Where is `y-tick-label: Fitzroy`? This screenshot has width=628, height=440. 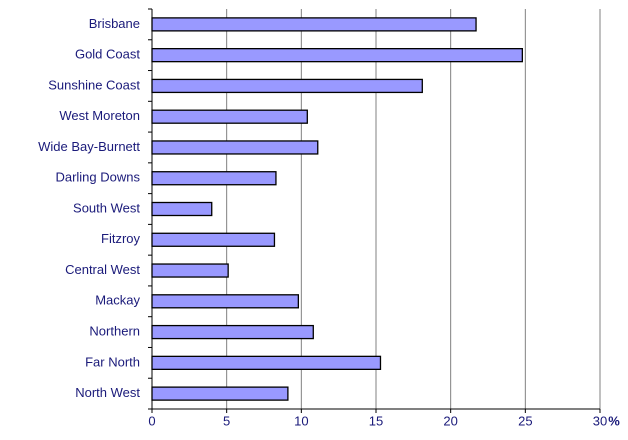 y-tick-label: Fitzroy is located at coordinates (121, 238).